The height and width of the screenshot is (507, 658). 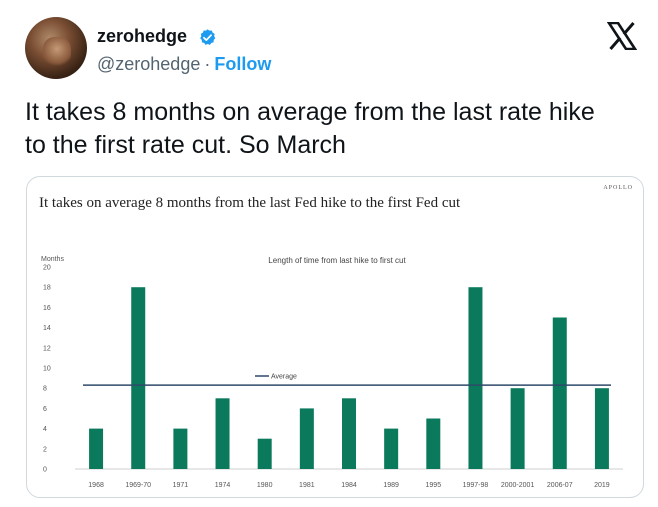 I want to click on x-tick-label: 2006-07, so click(x=560, y=485).